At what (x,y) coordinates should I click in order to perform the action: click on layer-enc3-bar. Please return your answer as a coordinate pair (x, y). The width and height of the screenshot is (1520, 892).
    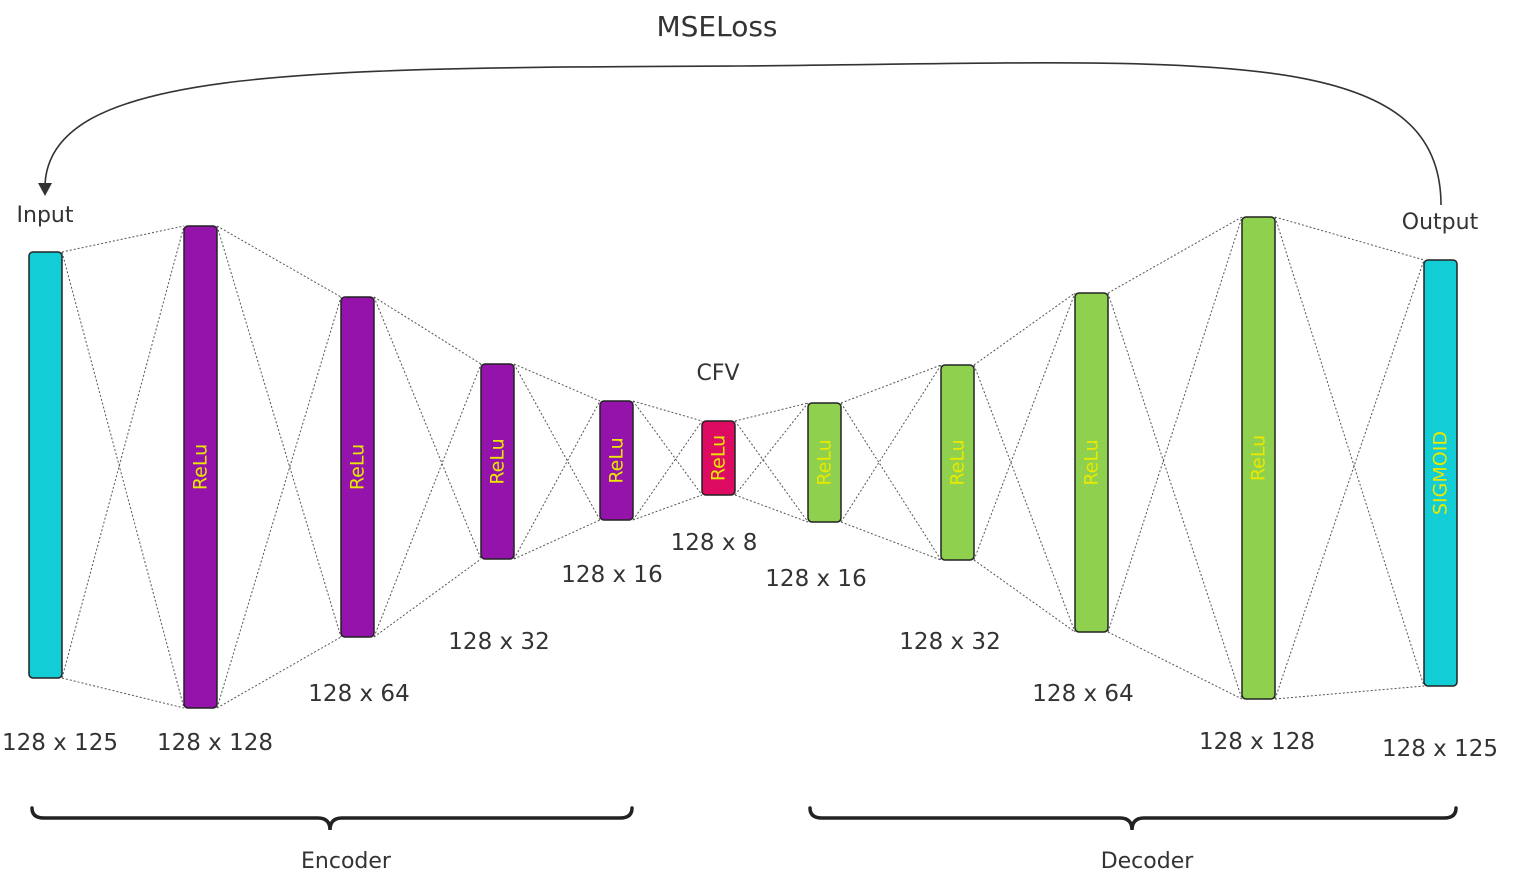
    Looking at the image, I should click on (497, 461).